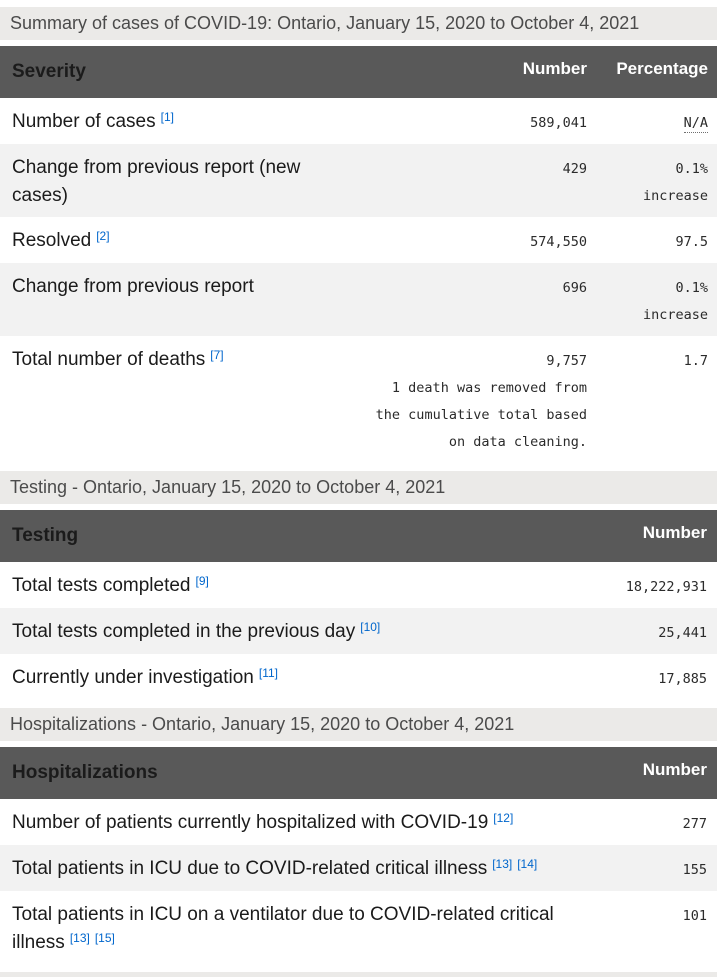 Image resolution: width=717 pixels, height=977 pixels. I want to click on footnote-marker: [14], so click(527, 864).